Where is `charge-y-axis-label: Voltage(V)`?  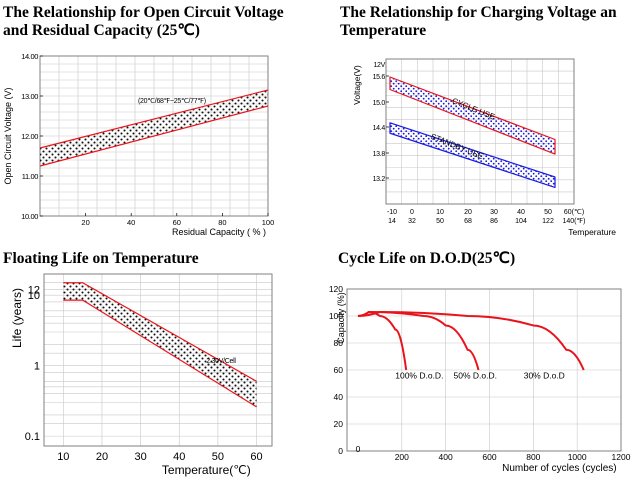
charge-y-axis-label: Voltage(V) is located at coordinates (357, 85).